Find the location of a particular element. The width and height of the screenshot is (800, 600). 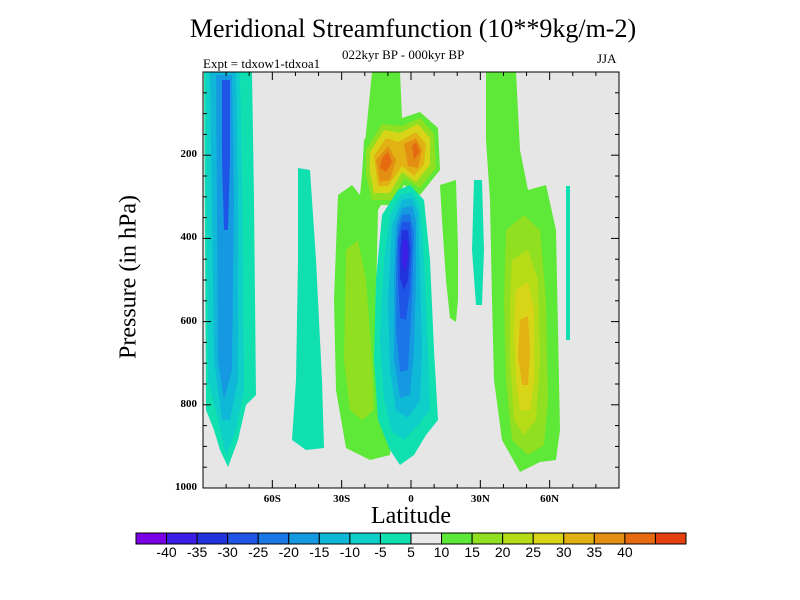

y-tick-label: 600 is located at coordinates (189, 320).